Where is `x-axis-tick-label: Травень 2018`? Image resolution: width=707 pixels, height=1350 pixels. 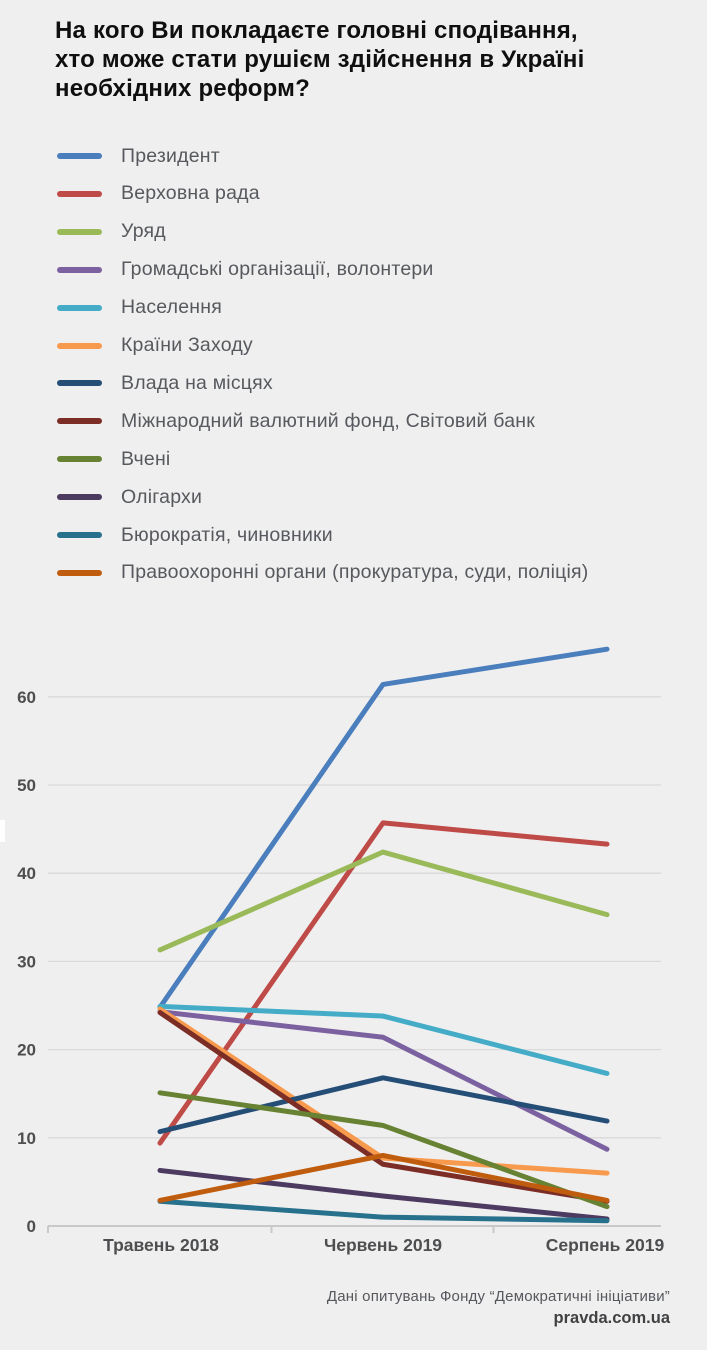 x-axis-tick-label: Травень 2018 is located at coordinates (161, 1245).